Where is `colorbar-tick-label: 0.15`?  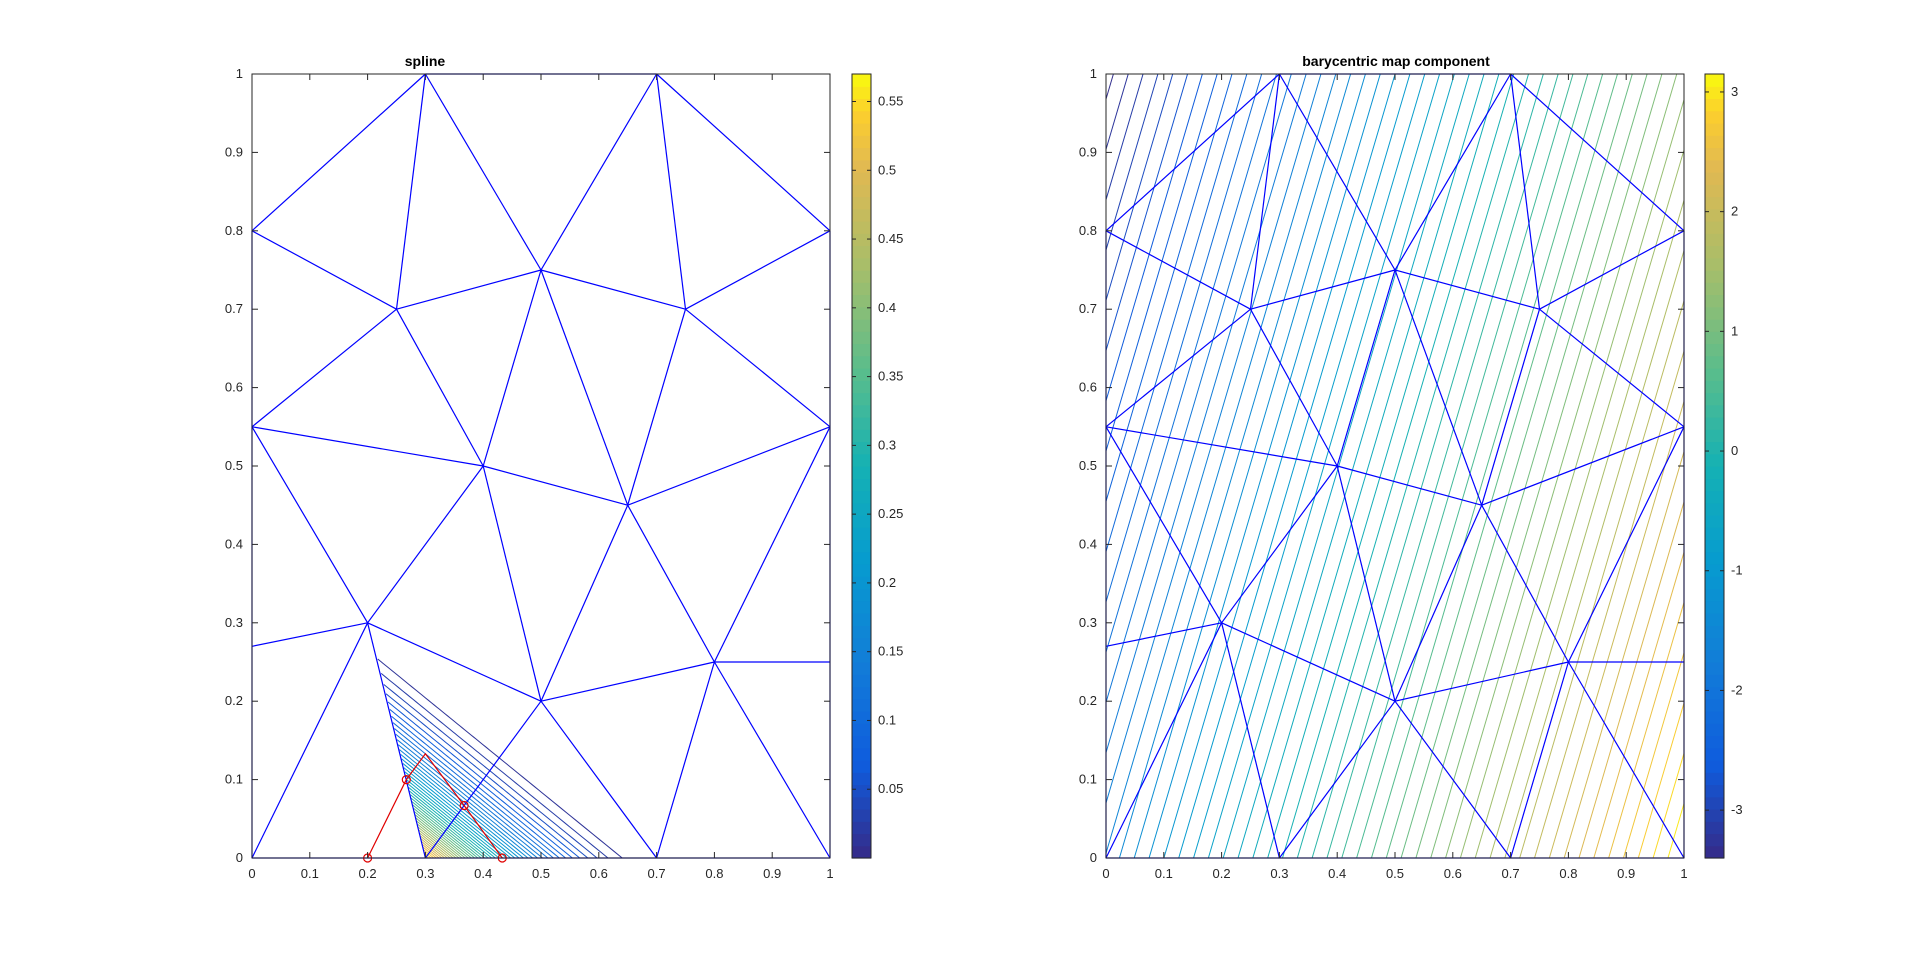 colorbar-tick-label: 0.15 is located at coordinates (890, 651).